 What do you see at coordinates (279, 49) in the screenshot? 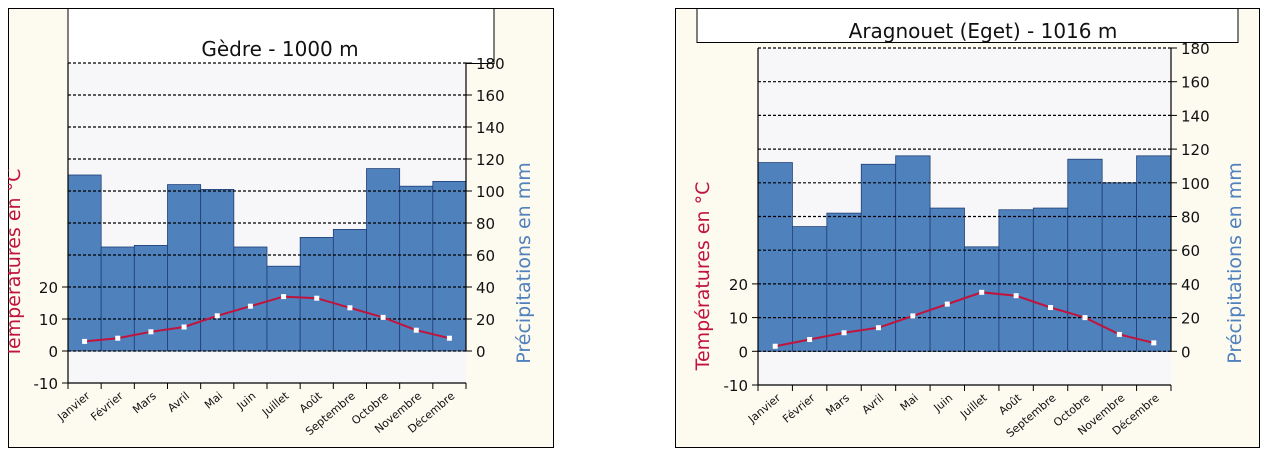
I see `chart-title: Gèdre - 1000 m` at bounding box center [279, 49].